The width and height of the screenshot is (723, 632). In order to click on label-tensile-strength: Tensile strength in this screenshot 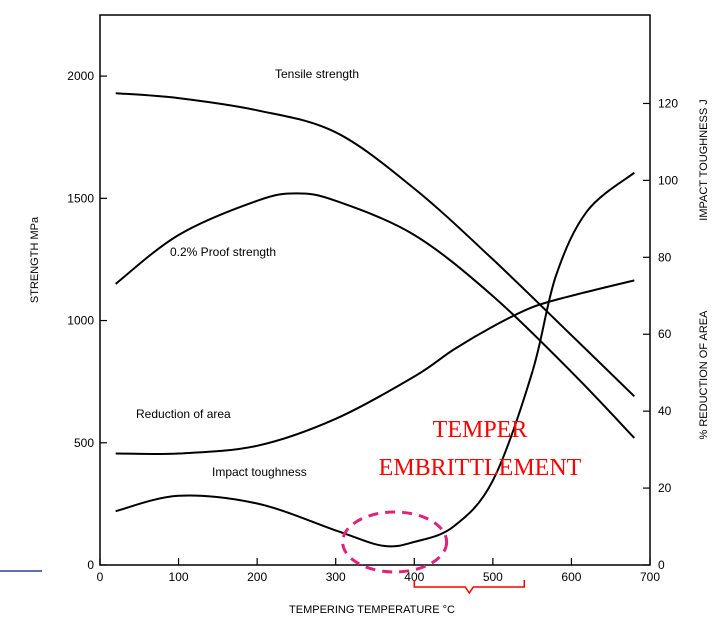, I will do `click(317, 74)`.